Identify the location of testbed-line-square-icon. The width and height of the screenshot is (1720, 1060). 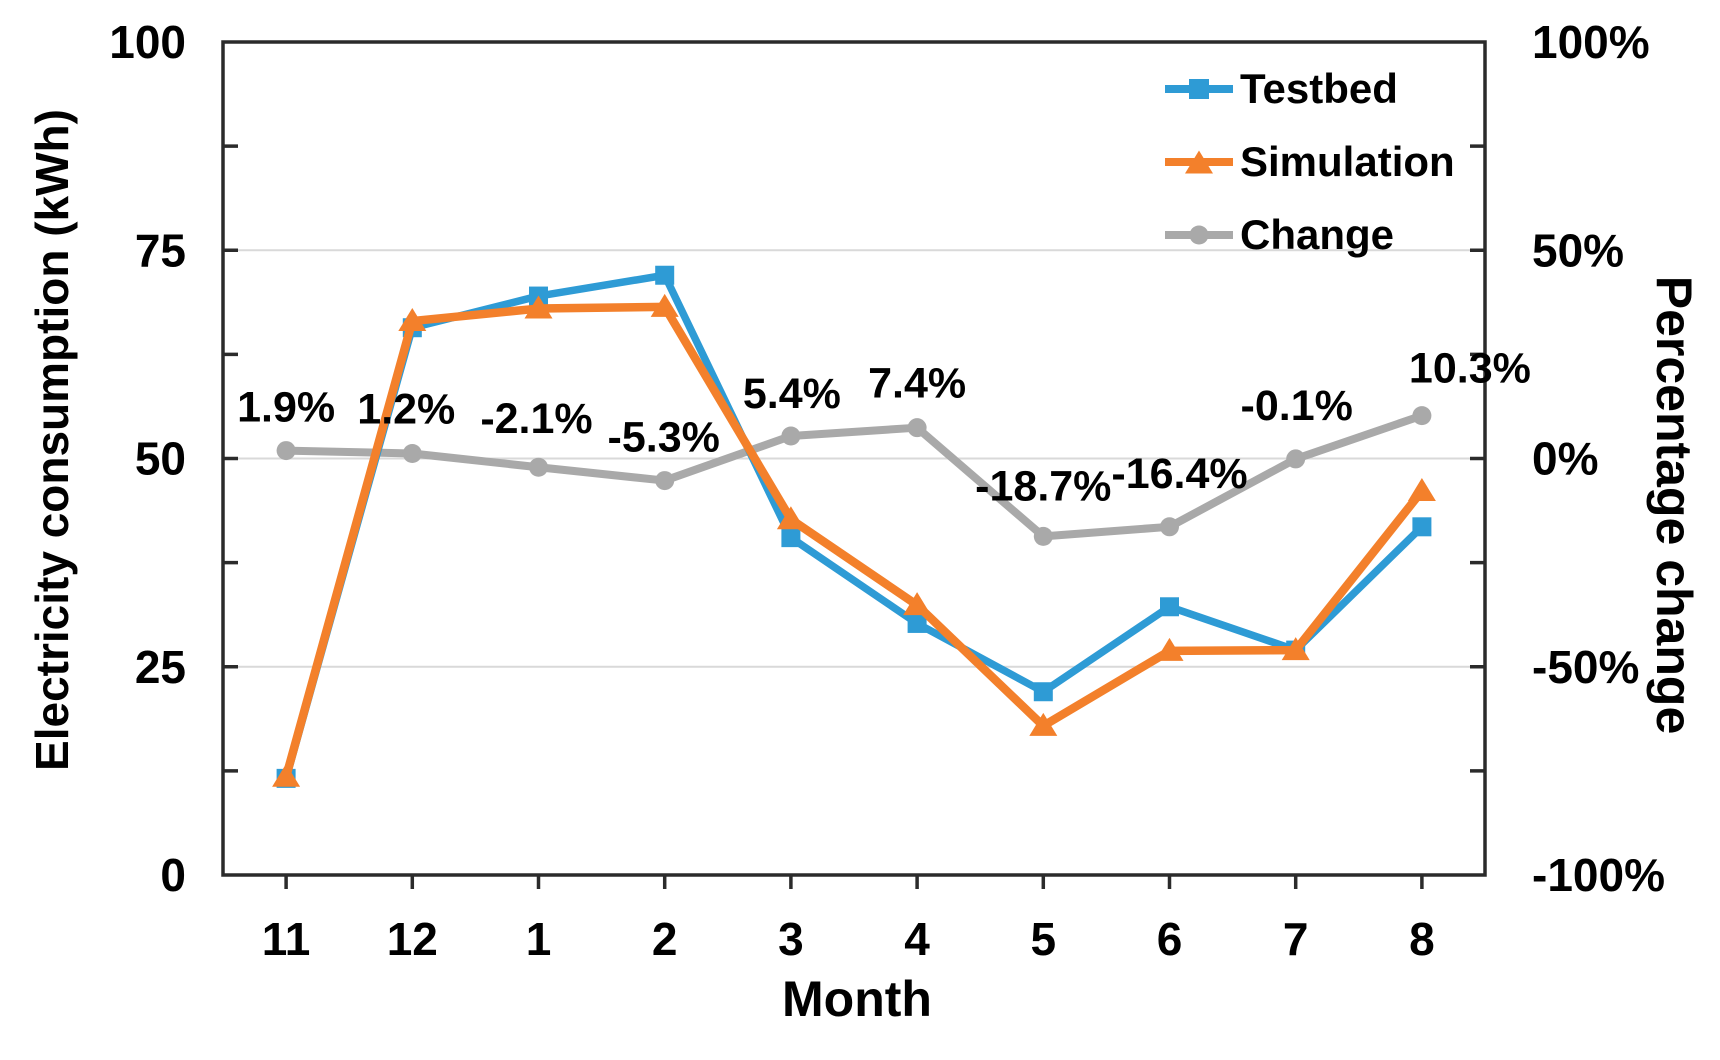
(1199, 89).